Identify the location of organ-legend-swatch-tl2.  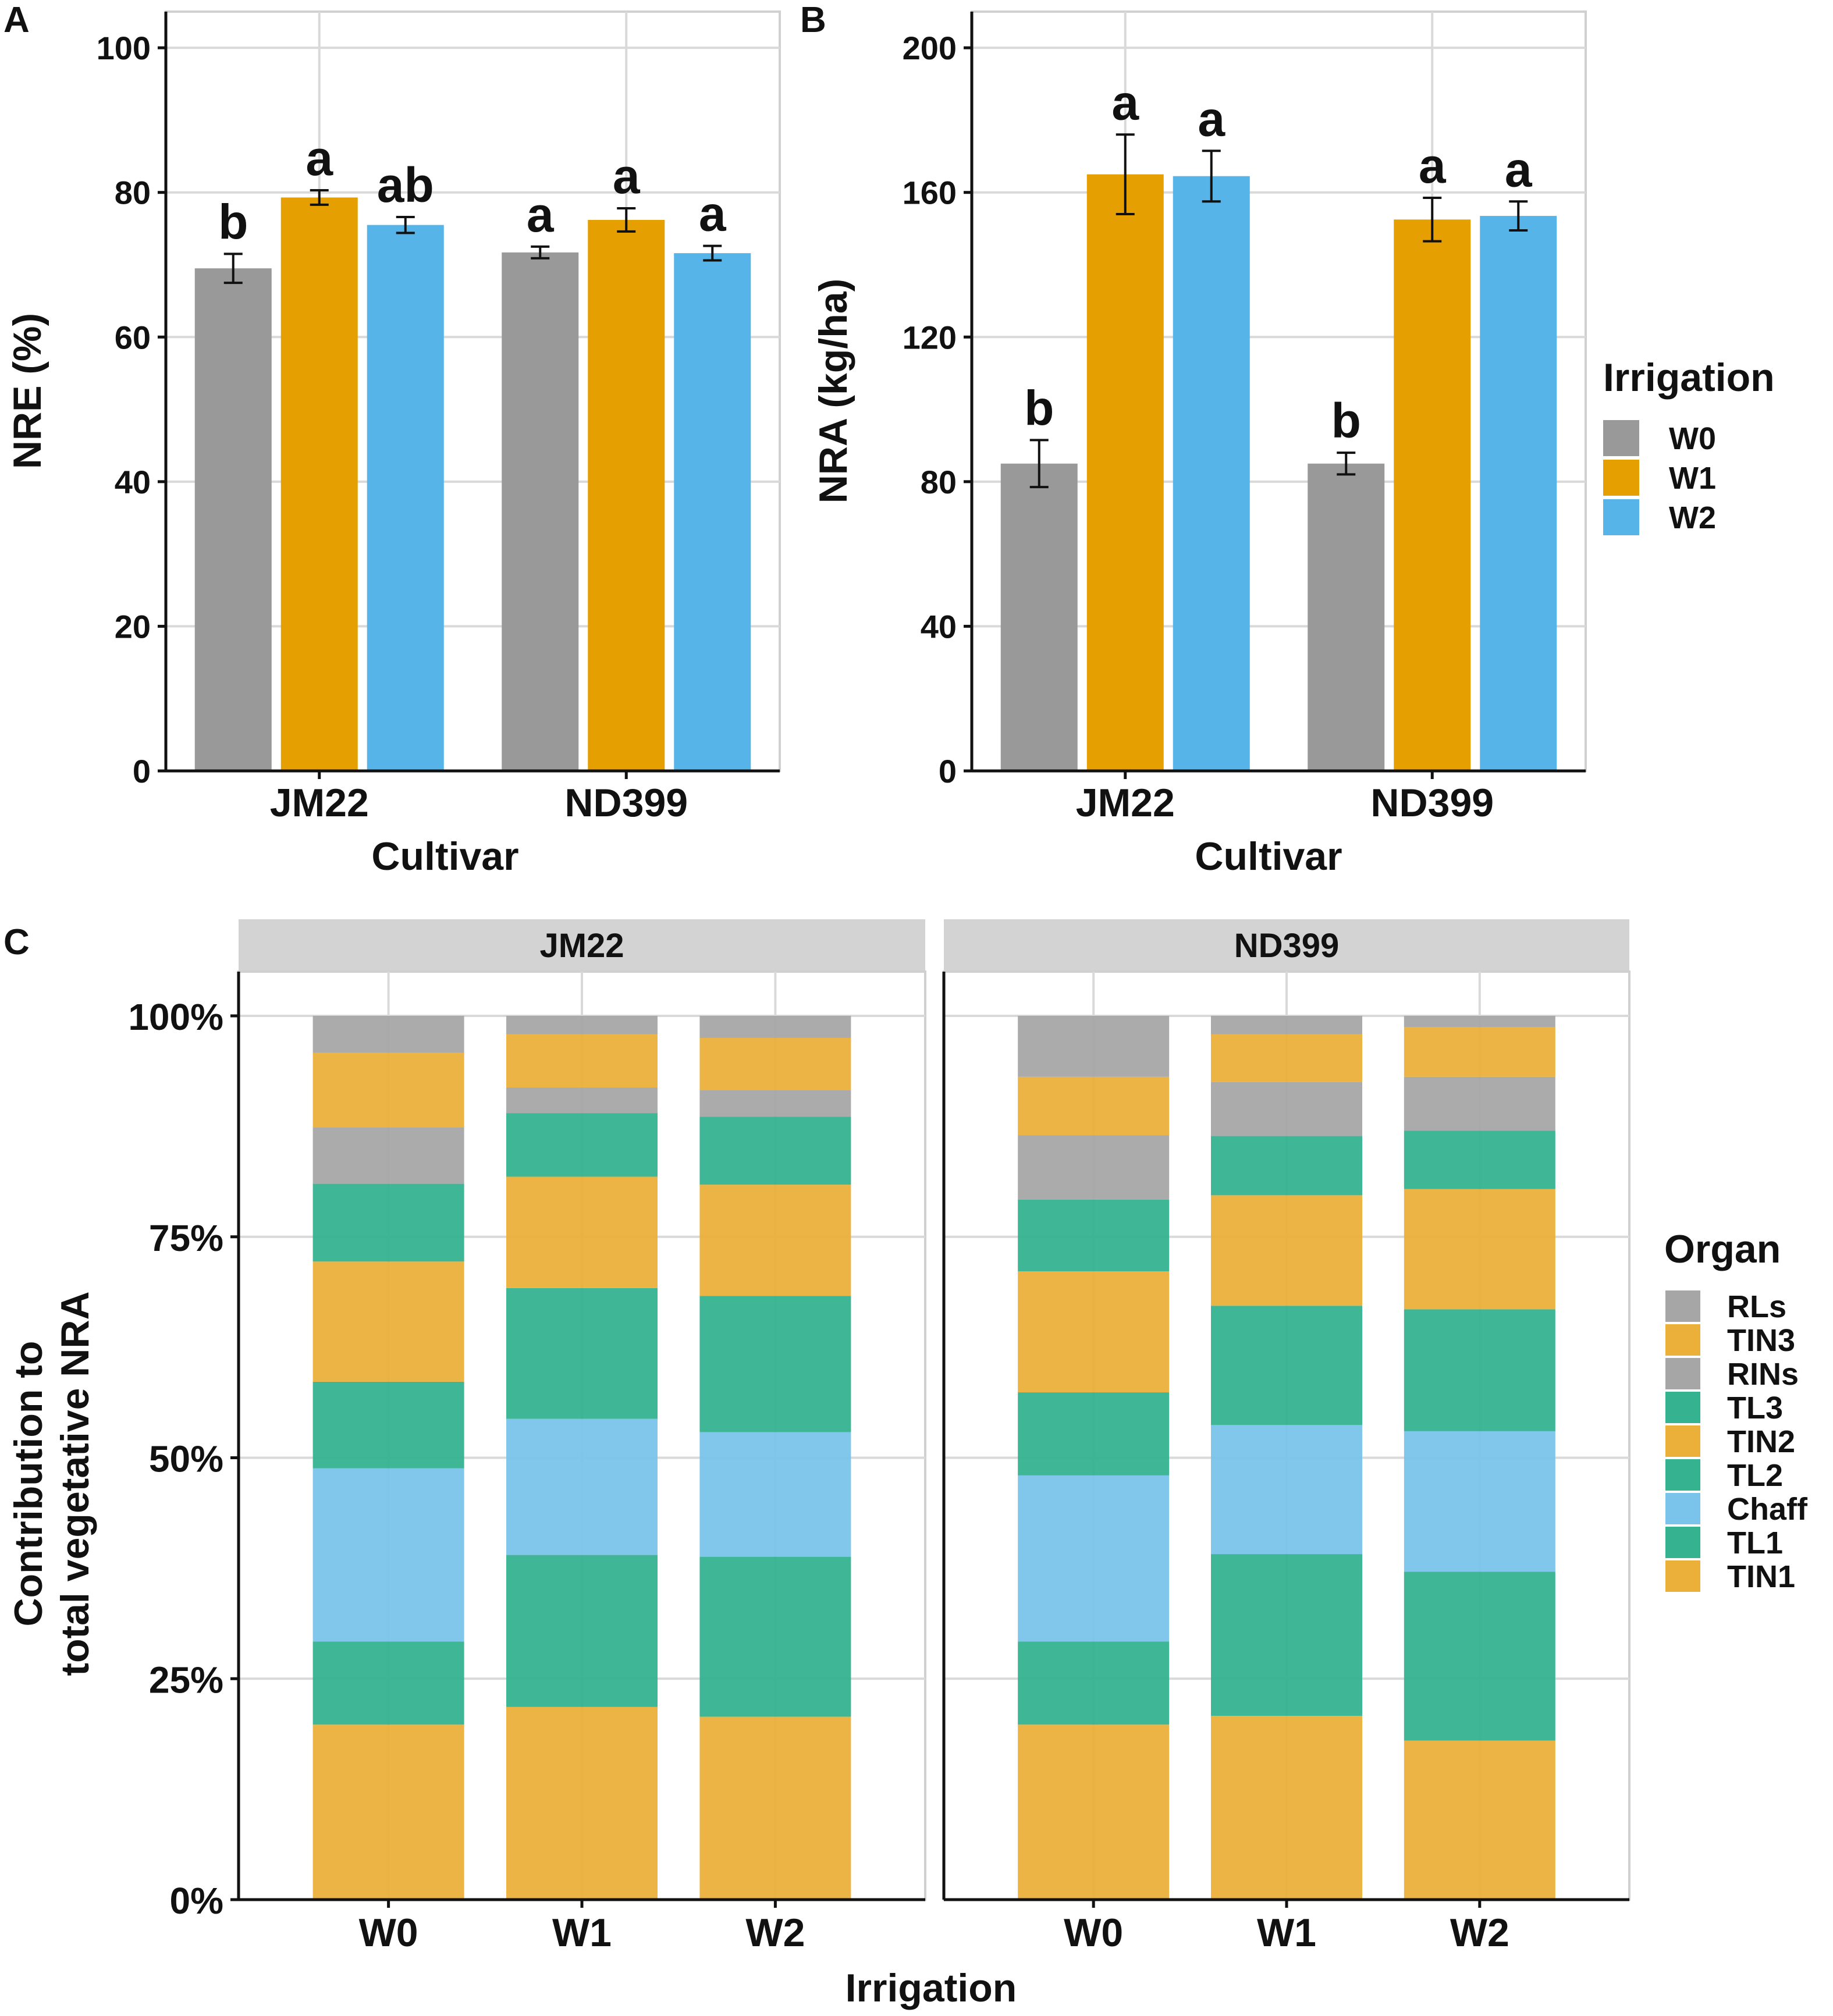
(1682, 1475).